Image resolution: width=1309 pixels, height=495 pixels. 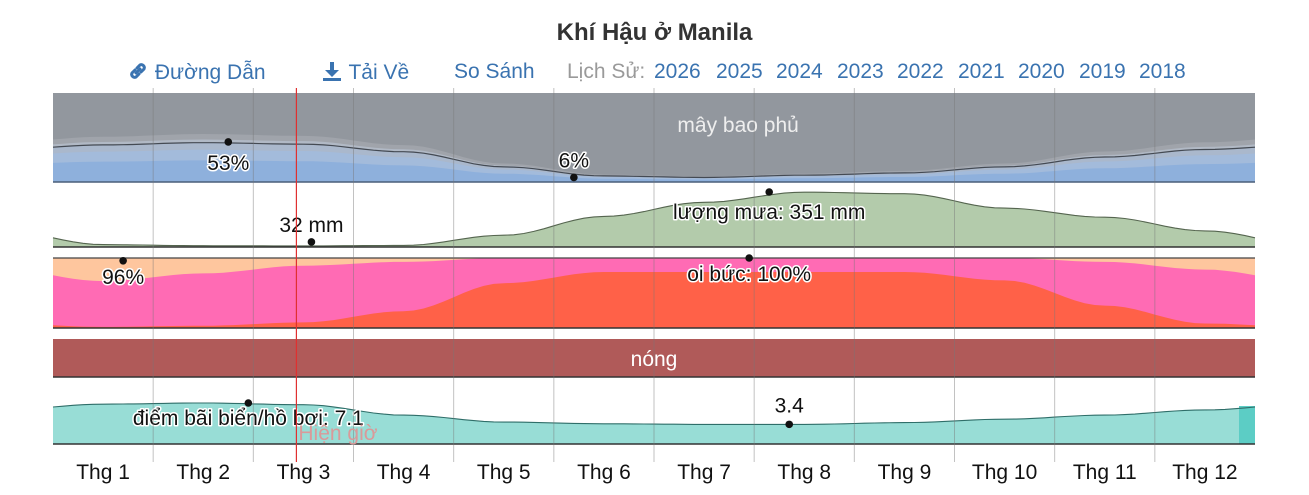 What do you see at coordinates (1162, 71) in the screenshot?
I see `year-link-2018: 2018` at bounding box center [1162, 71].